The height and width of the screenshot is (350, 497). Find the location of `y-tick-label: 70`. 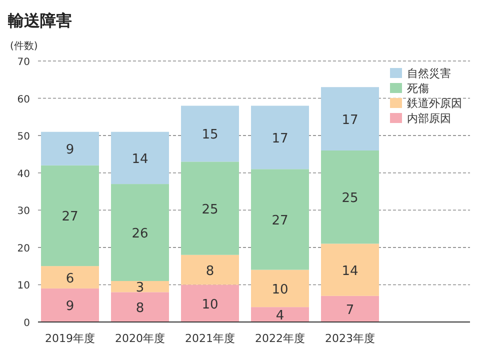

y-tick-label: 70 is located at coordinates (23, 62).